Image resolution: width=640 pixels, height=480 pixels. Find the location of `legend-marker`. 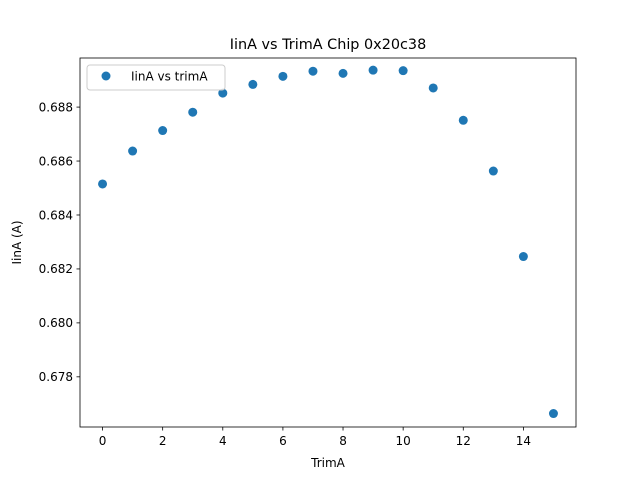

legend-marker is located at coordinates (106, 76).